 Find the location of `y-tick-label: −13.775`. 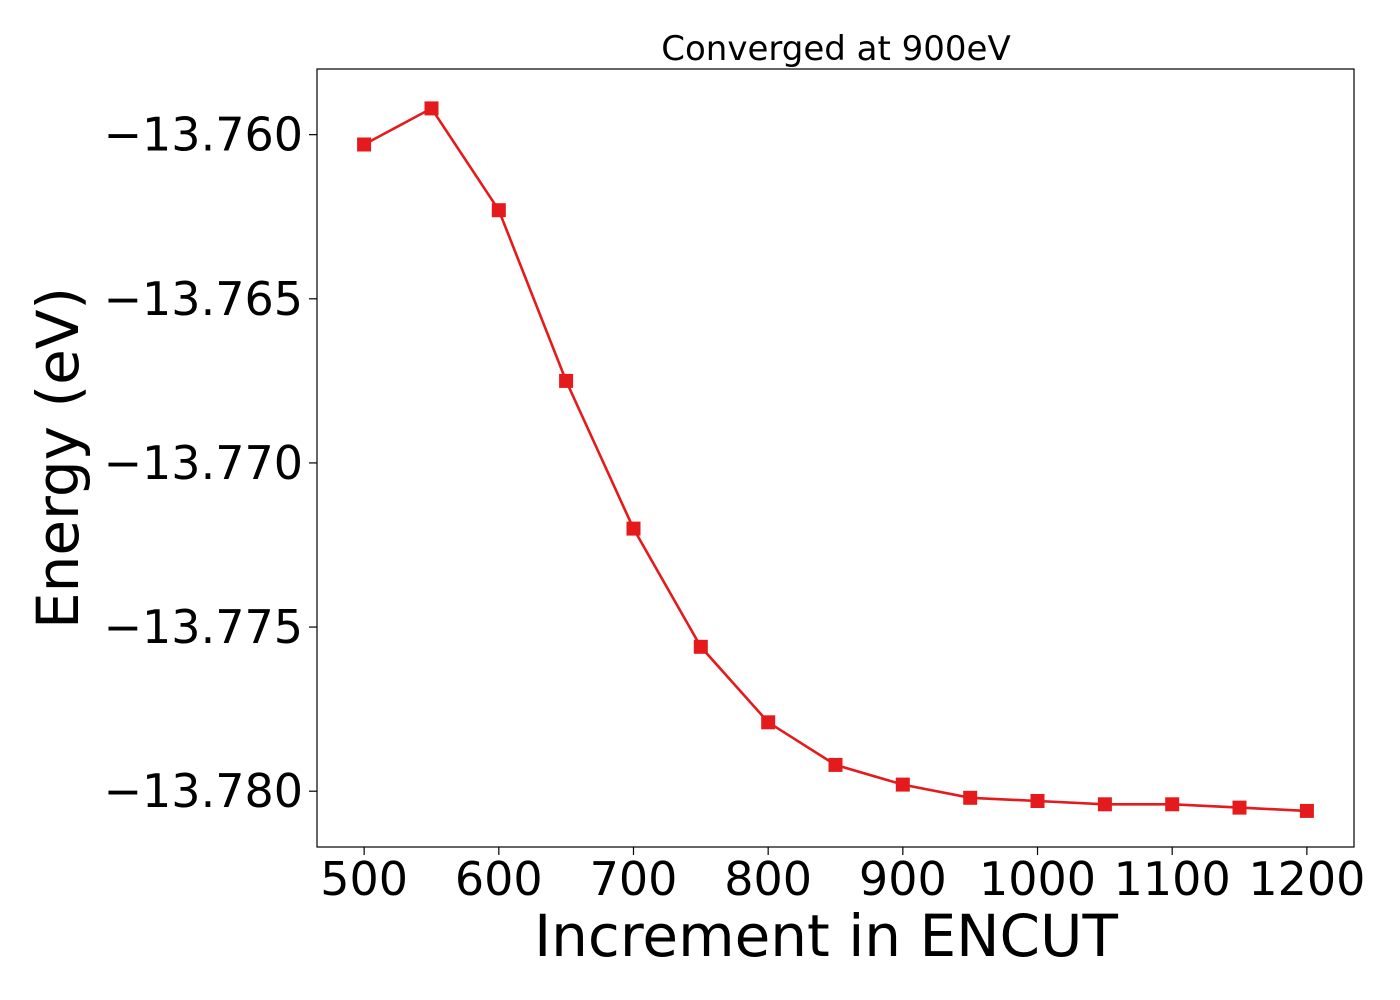

y-tick-label: −13.775 is located at coordinates (204, 627).